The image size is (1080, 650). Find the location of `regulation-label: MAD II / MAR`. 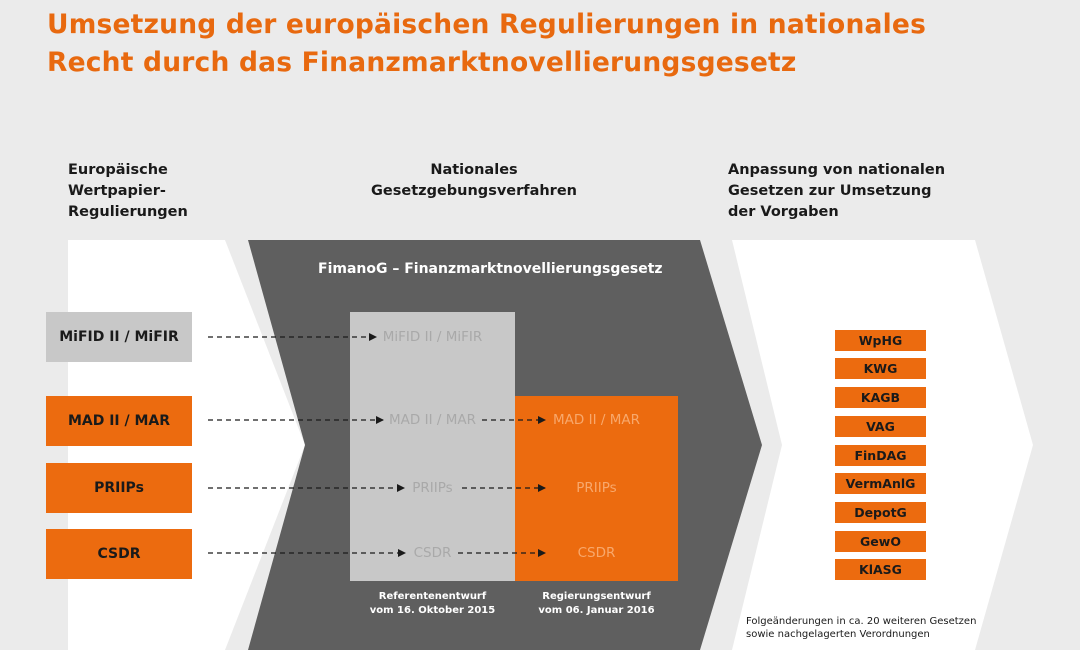

regulation-label: MAD II / MAR is located at coordinates (119, 421).